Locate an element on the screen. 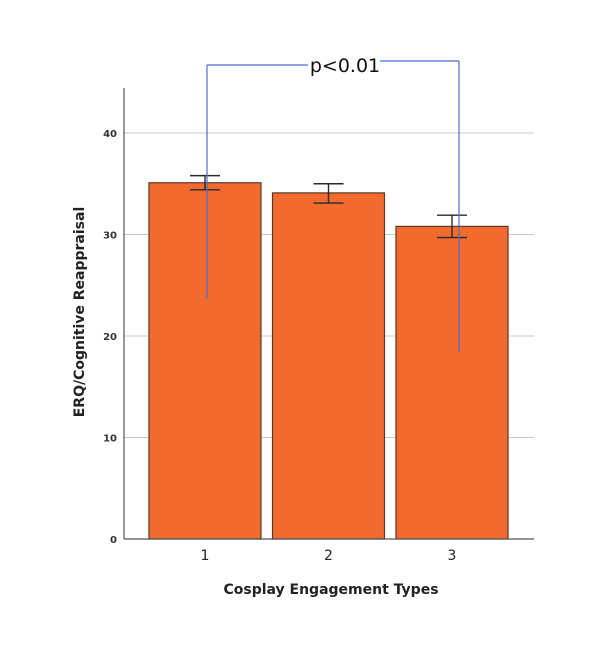  y-tick-label: 30 is located at coordinates (110, 236).